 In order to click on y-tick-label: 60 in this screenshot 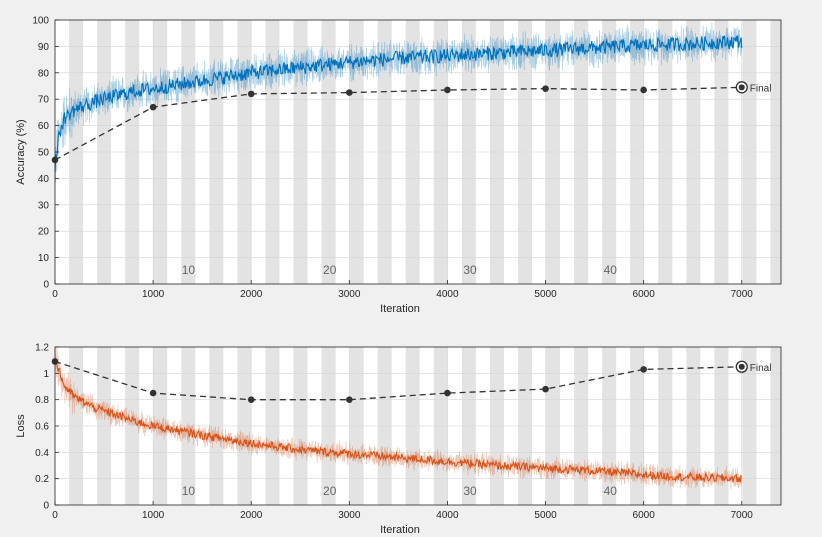, I will do `click(44, 126)`.